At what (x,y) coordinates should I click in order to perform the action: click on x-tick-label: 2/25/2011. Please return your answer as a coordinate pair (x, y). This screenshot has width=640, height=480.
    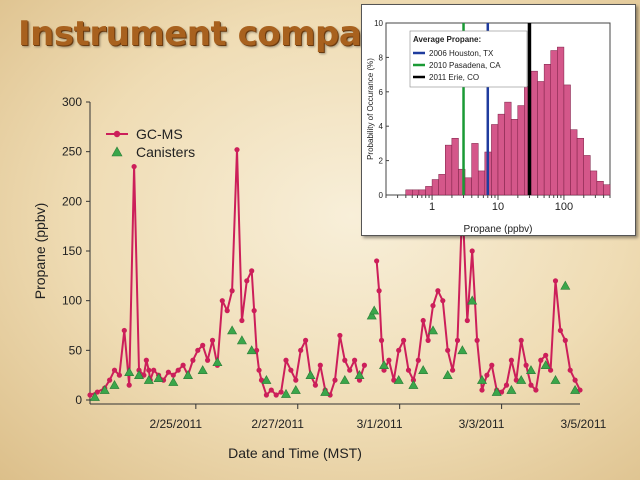
    Looking at the image, I should click on (176, 424).